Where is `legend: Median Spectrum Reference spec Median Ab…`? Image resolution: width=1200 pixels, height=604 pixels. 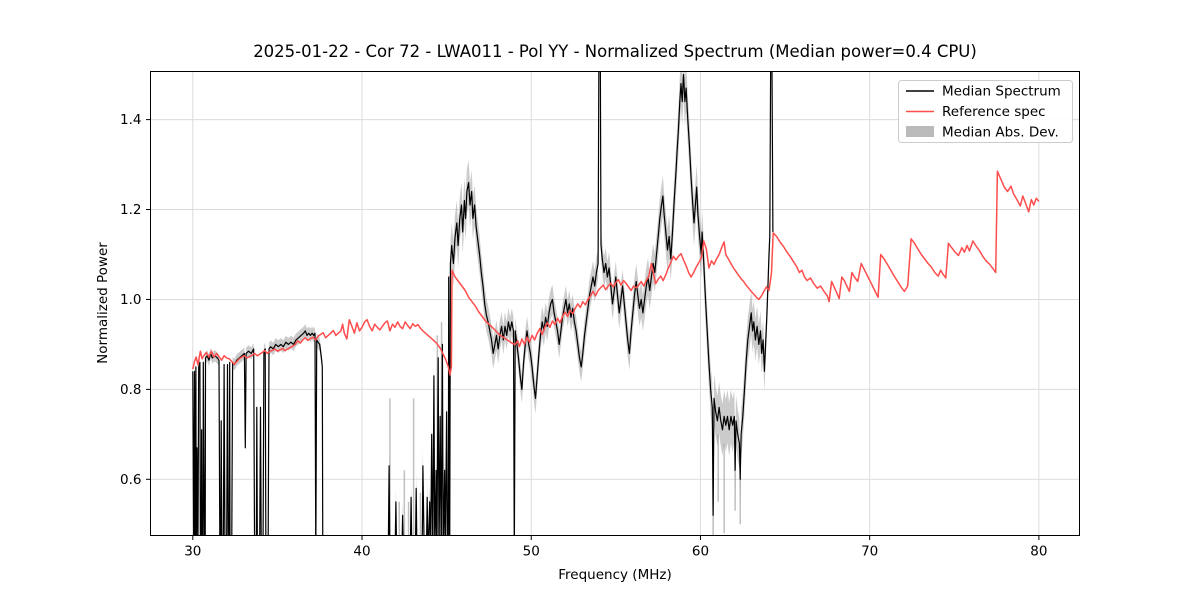
legend: Median Spectrum Reference spec Median Ab… is located at coordinates (985, 111).